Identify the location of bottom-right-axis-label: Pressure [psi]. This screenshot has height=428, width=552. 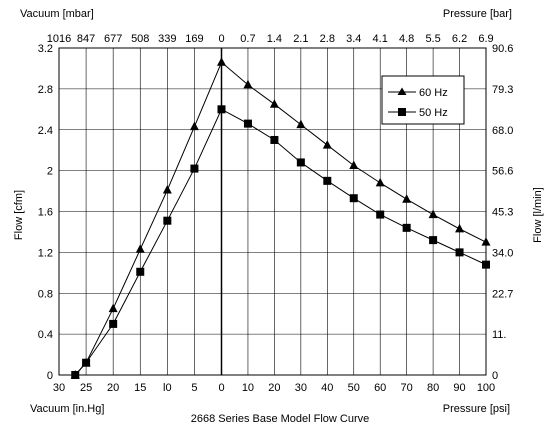
(476, 409).